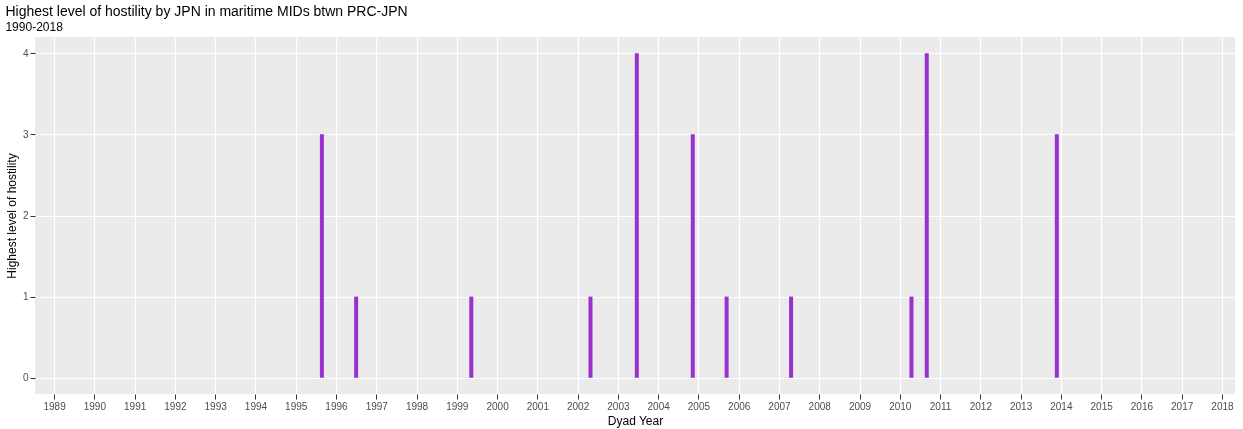  Describe the element at coordinates (25, 215) in the screenshot. I see `y-tick-label: 2` at that location.